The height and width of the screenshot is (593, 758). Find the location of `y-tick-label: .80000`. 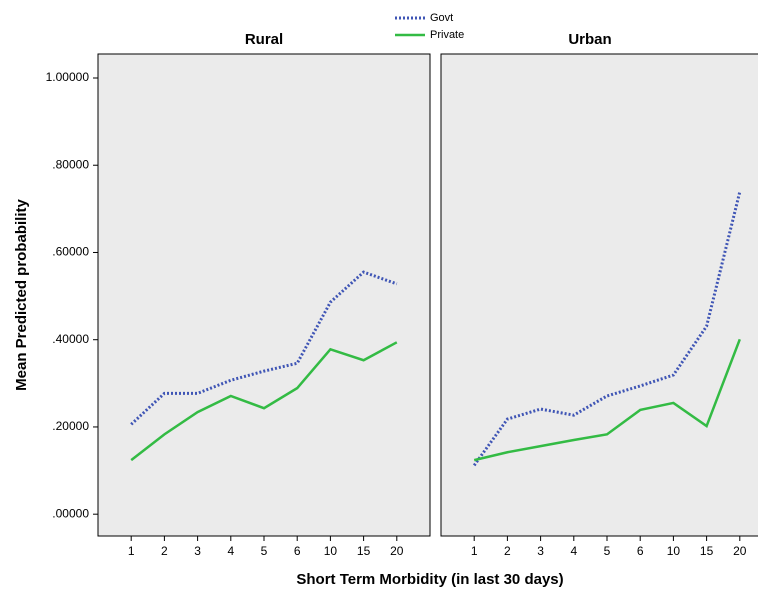

y-tick-label: .80000 is located at coordinates (70, 164).